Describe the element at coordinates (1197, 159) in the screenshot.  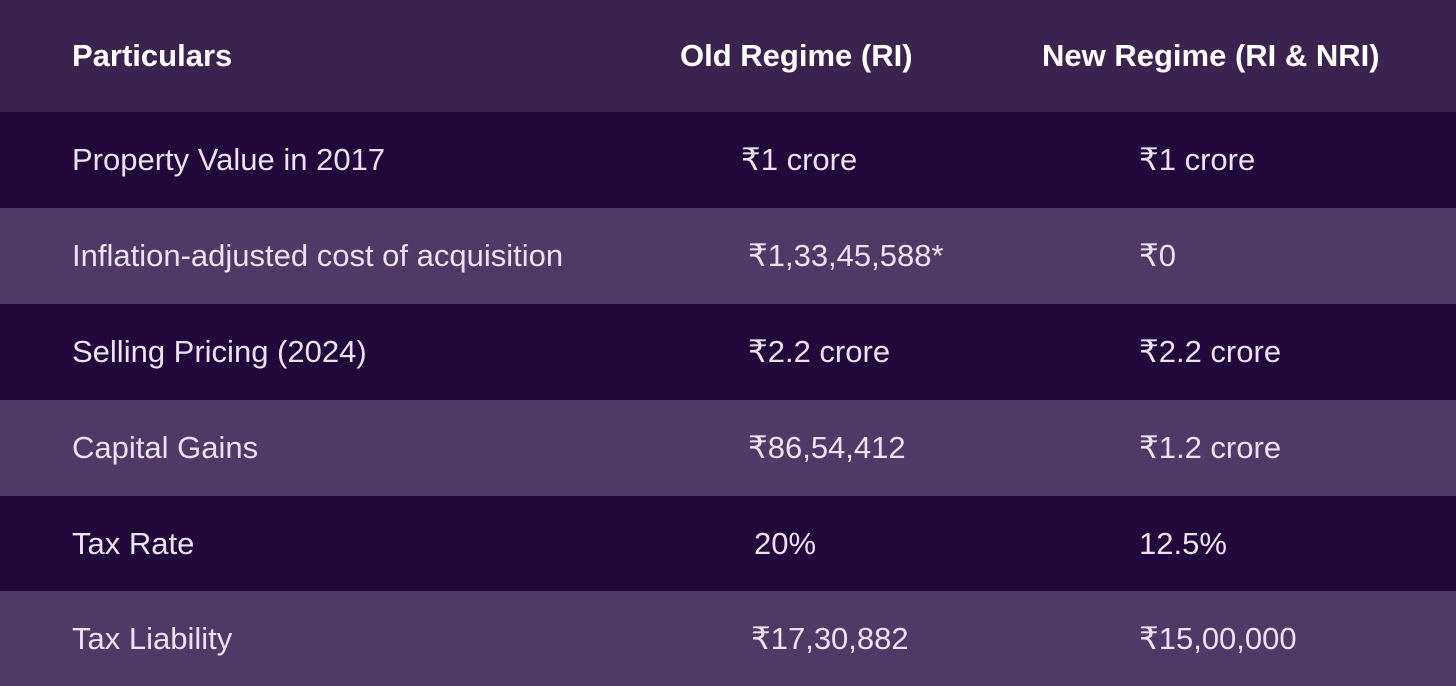
I see `new-regime-value: ₹1 crore` at that location.